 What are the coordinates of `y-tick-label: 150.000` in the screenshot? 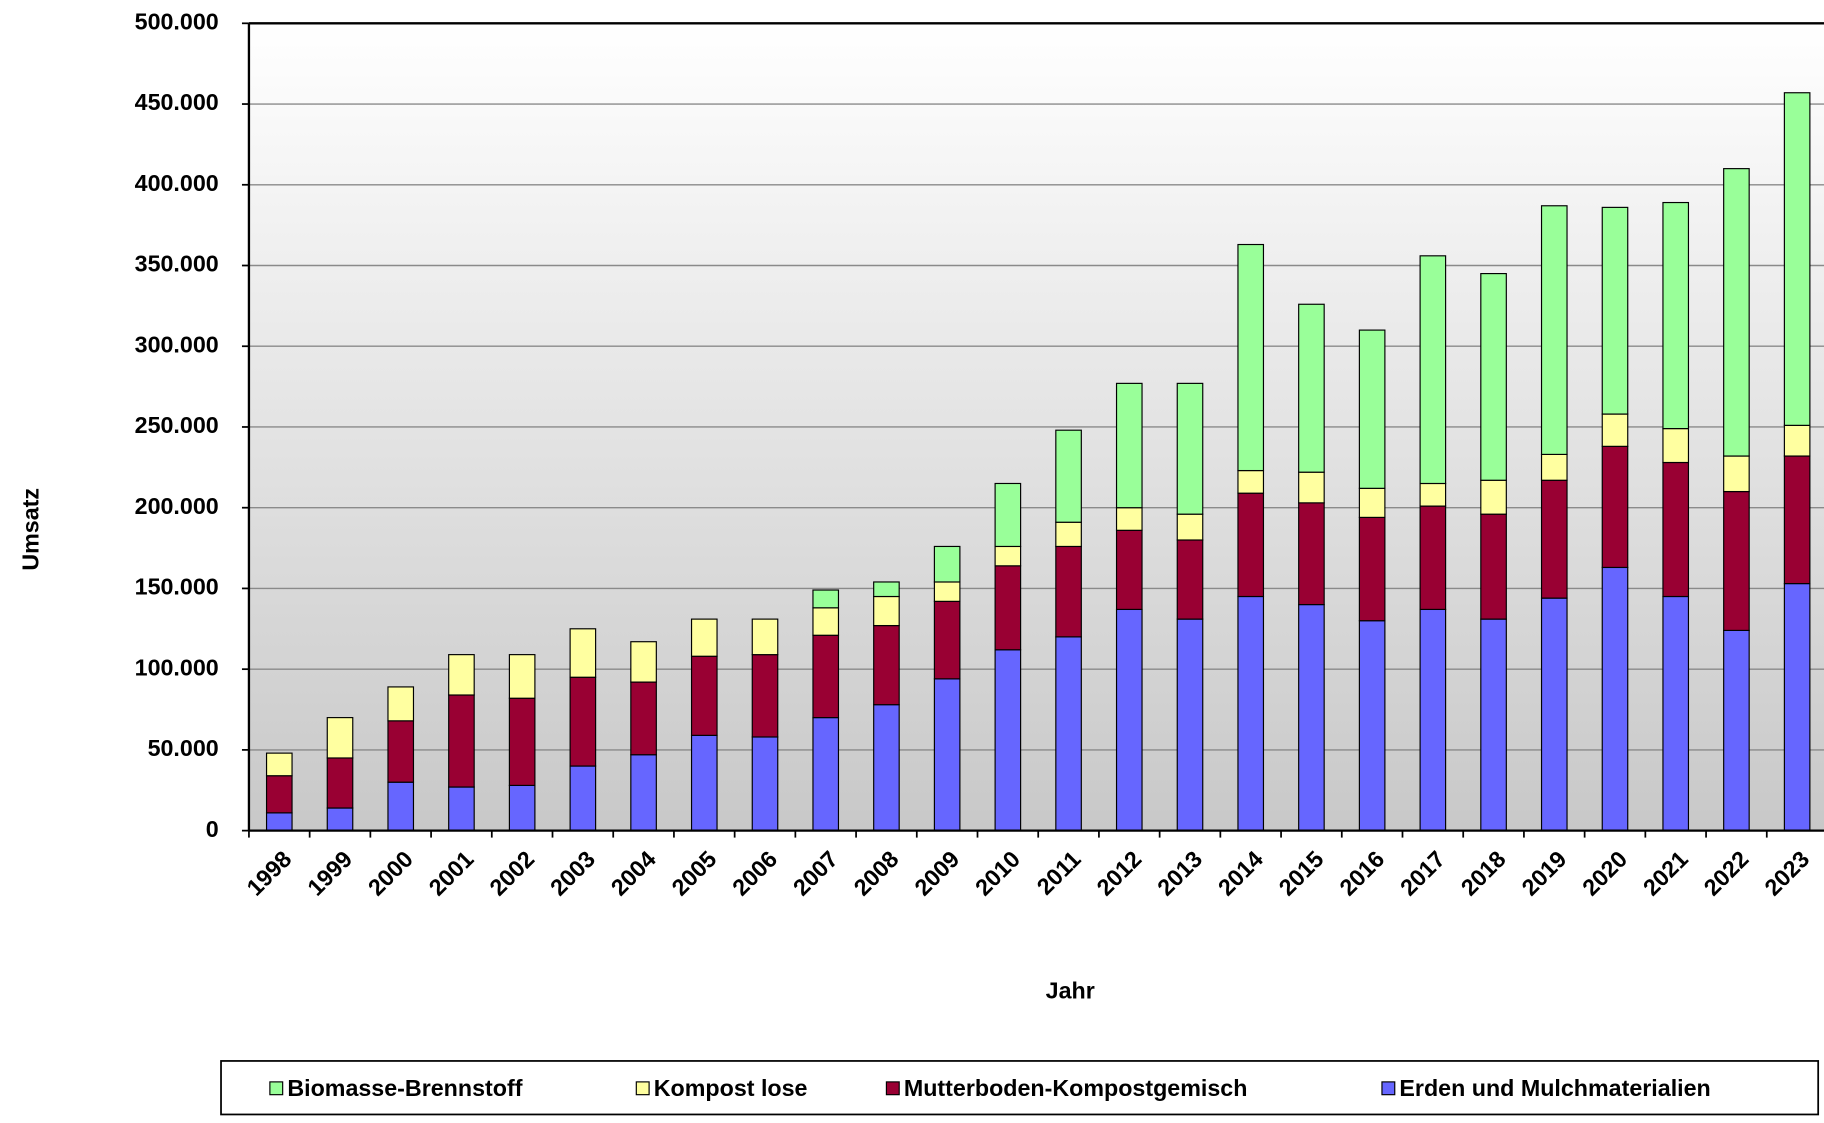 It's located at (177, 587).